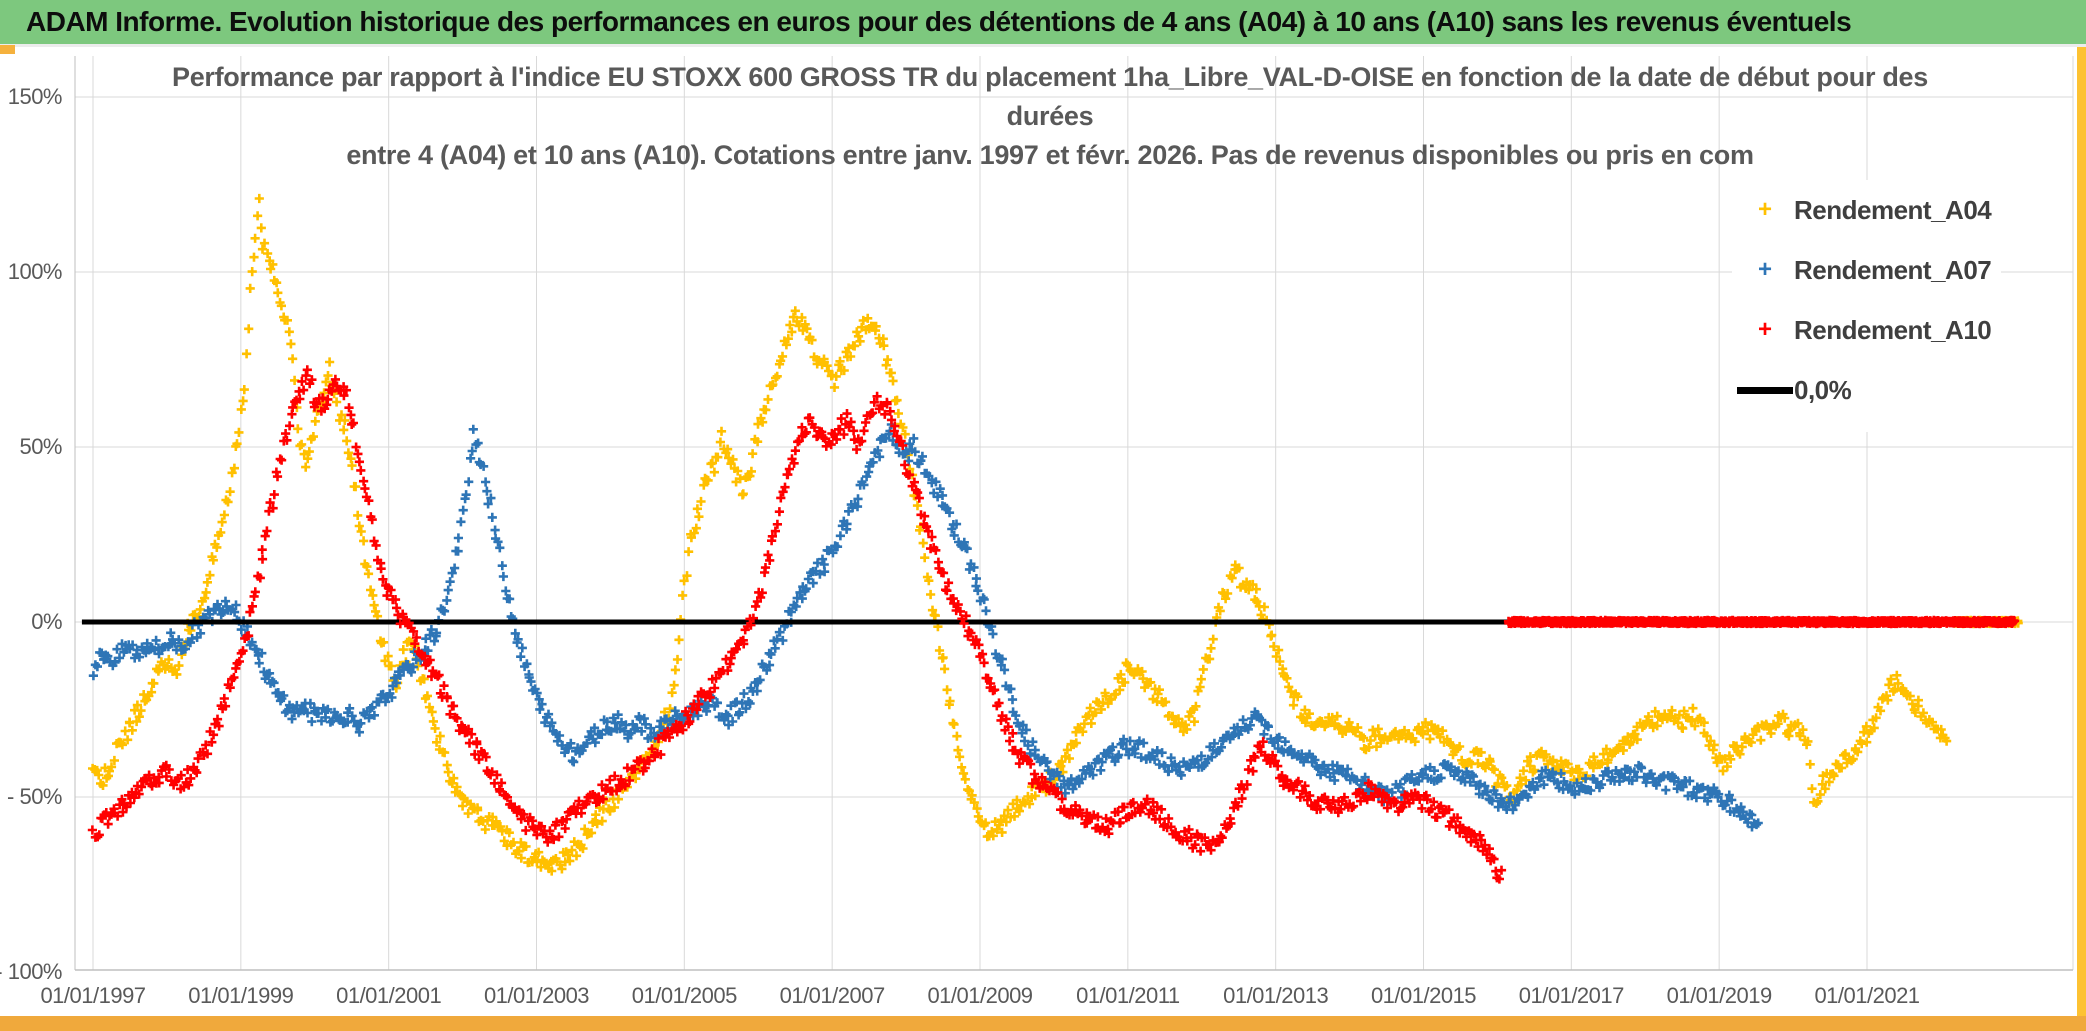  What do you see at coordinates (7, 49) in the screenshot?
I see `corner-accent` at bounding box center [7, 49].